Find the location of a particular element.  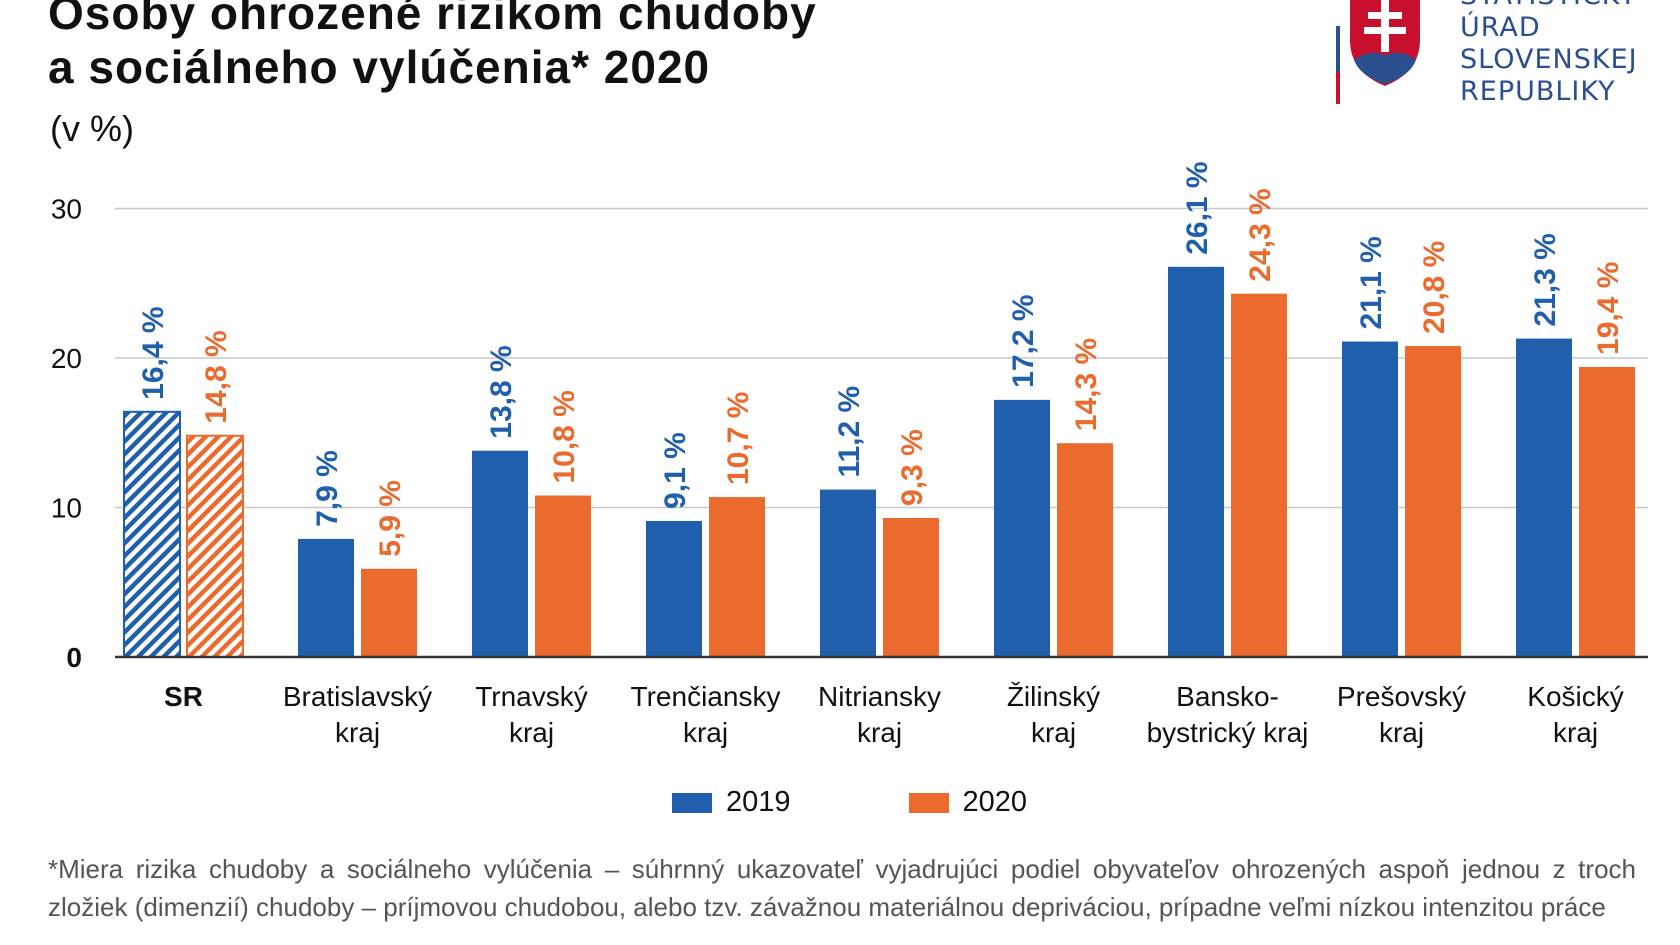

logo-line-4: REPUBLIKY is located at coordinates (1538, 91).